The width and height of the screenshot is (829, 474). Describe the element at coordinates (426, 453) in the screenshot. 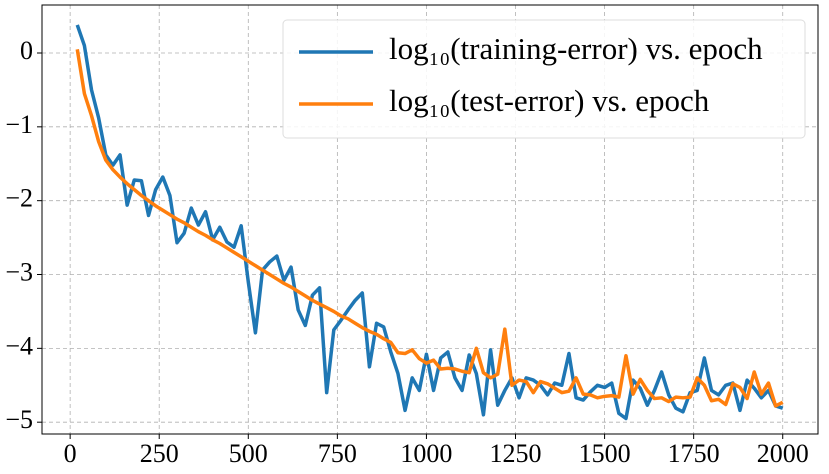

I see `x-tick-label: 1000` at that location.